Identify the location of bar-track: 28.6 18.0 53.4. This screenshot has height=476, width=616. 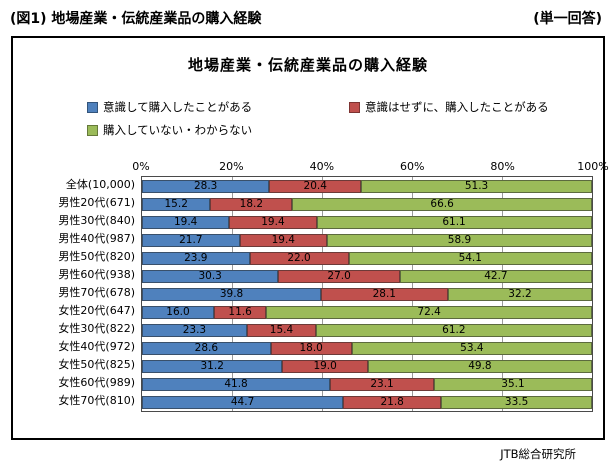
(367, 348).